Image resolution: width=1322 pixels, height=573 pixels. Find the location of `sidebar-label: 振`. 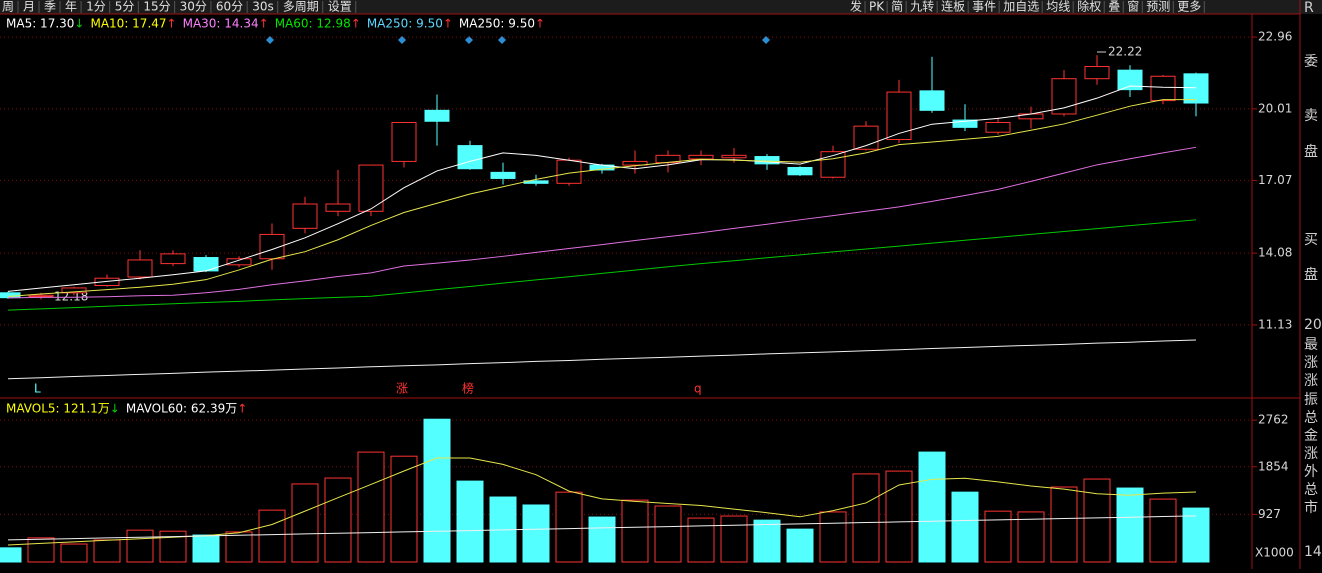

sidebar-label: 振 is located at coordinates (1311, 400).